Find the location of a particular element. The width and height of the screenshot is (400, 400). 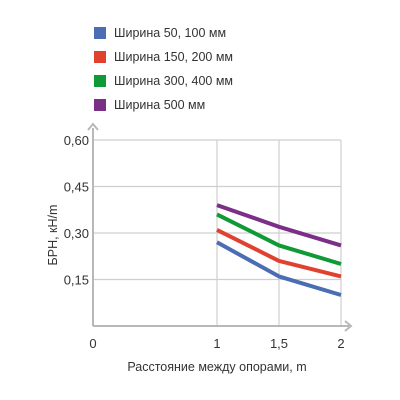

legend-label: Ширина 50, 100 мм is located at coordinates (170, 33).